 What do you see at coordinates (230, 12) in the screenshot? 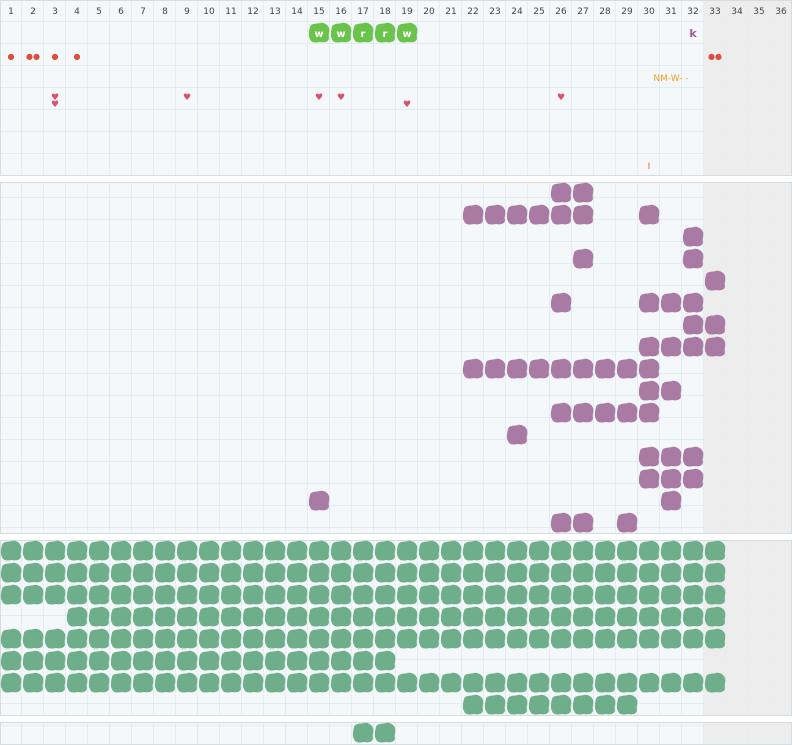
I see `column-number: 11` at bounding box center [230, 12].